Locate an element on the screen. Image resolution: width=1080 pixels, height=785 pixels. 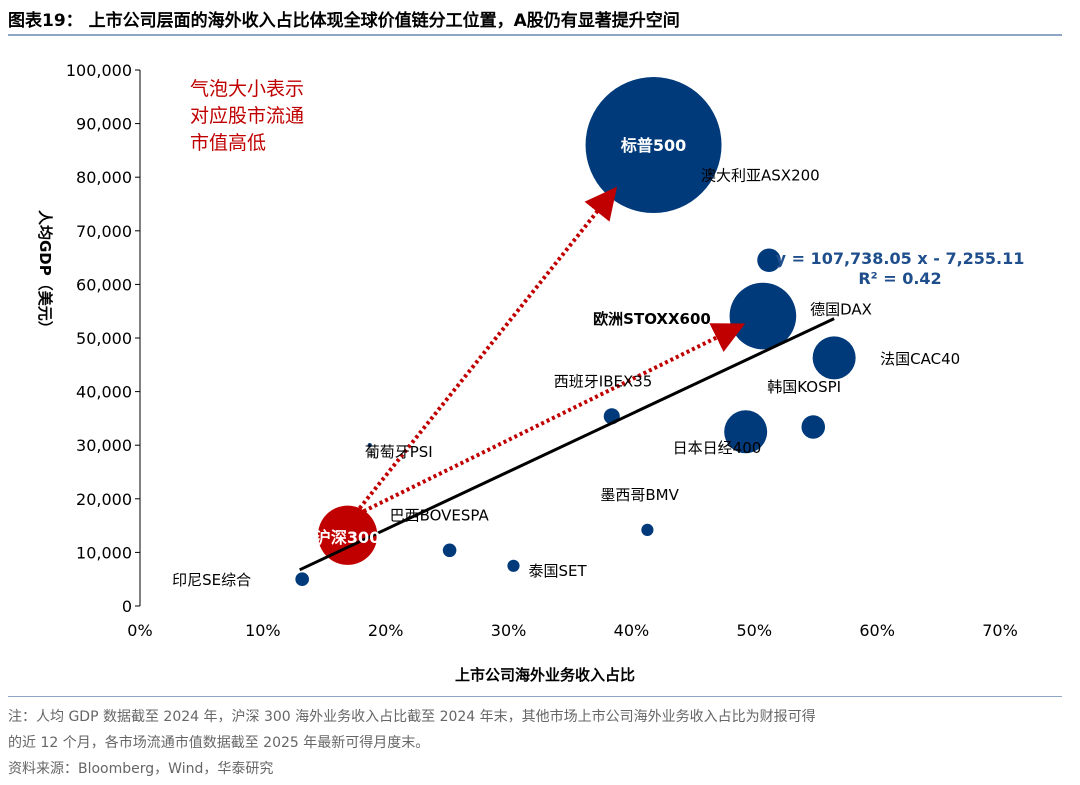
x-tick-label: 50% is located at coordinates (755, 630).